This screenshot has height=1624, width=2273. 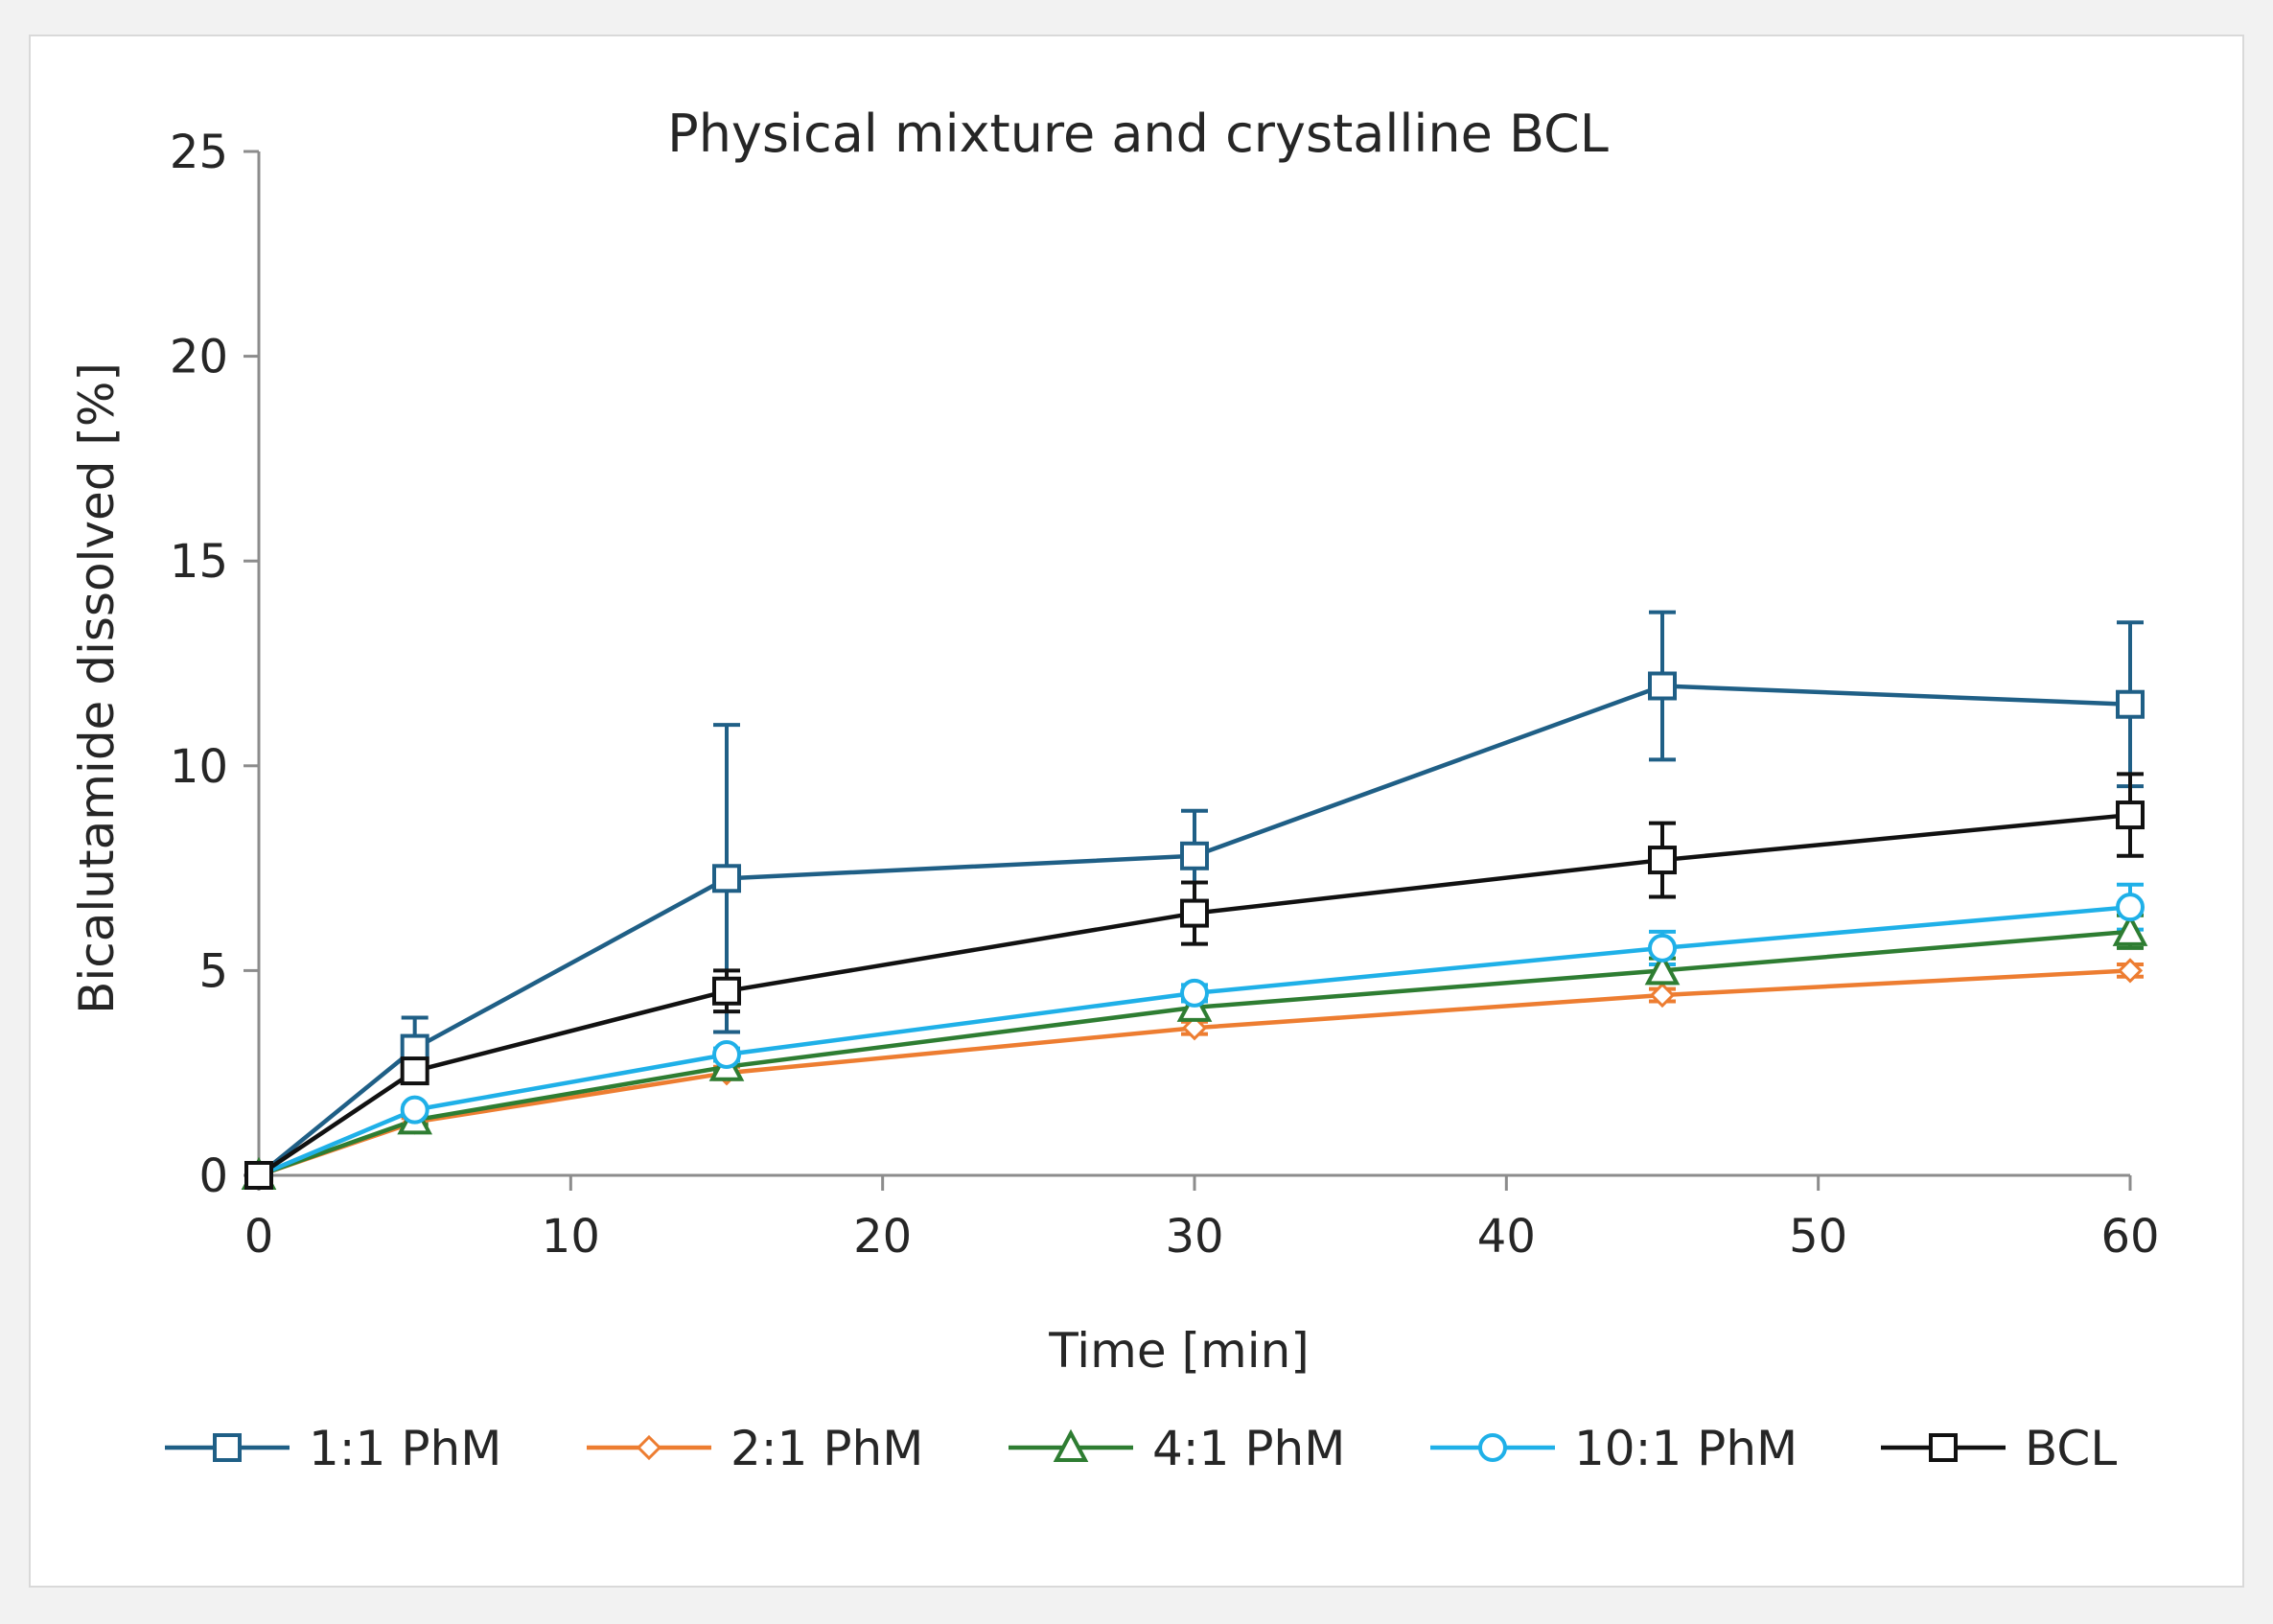 I want to click on x-tick-label: 20, so click(x=883, y=1237).